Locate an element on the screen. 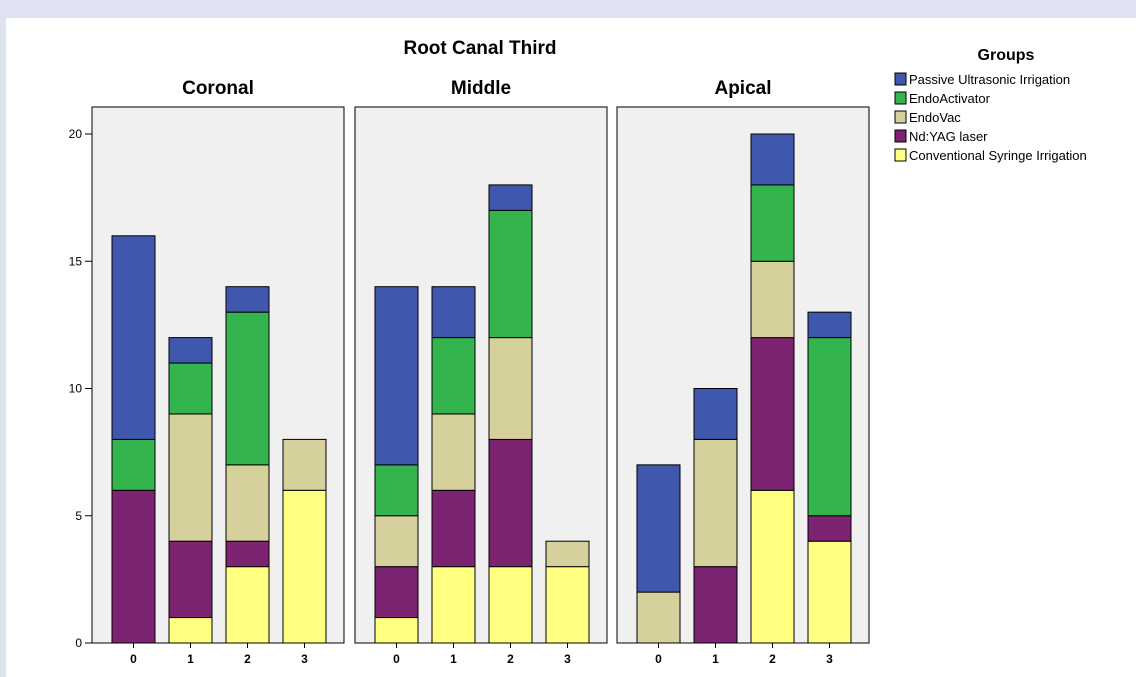  y-tick-label: 15 is located at coordinates (76, 261).